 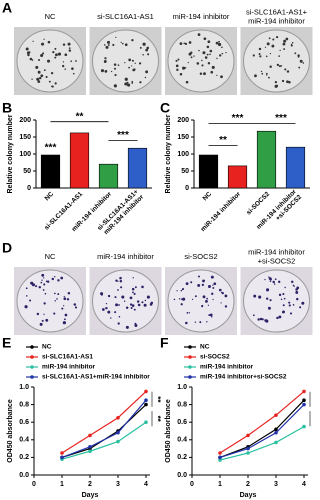 I want to click on y-tick-label: 50, so click(x=27, y=171).